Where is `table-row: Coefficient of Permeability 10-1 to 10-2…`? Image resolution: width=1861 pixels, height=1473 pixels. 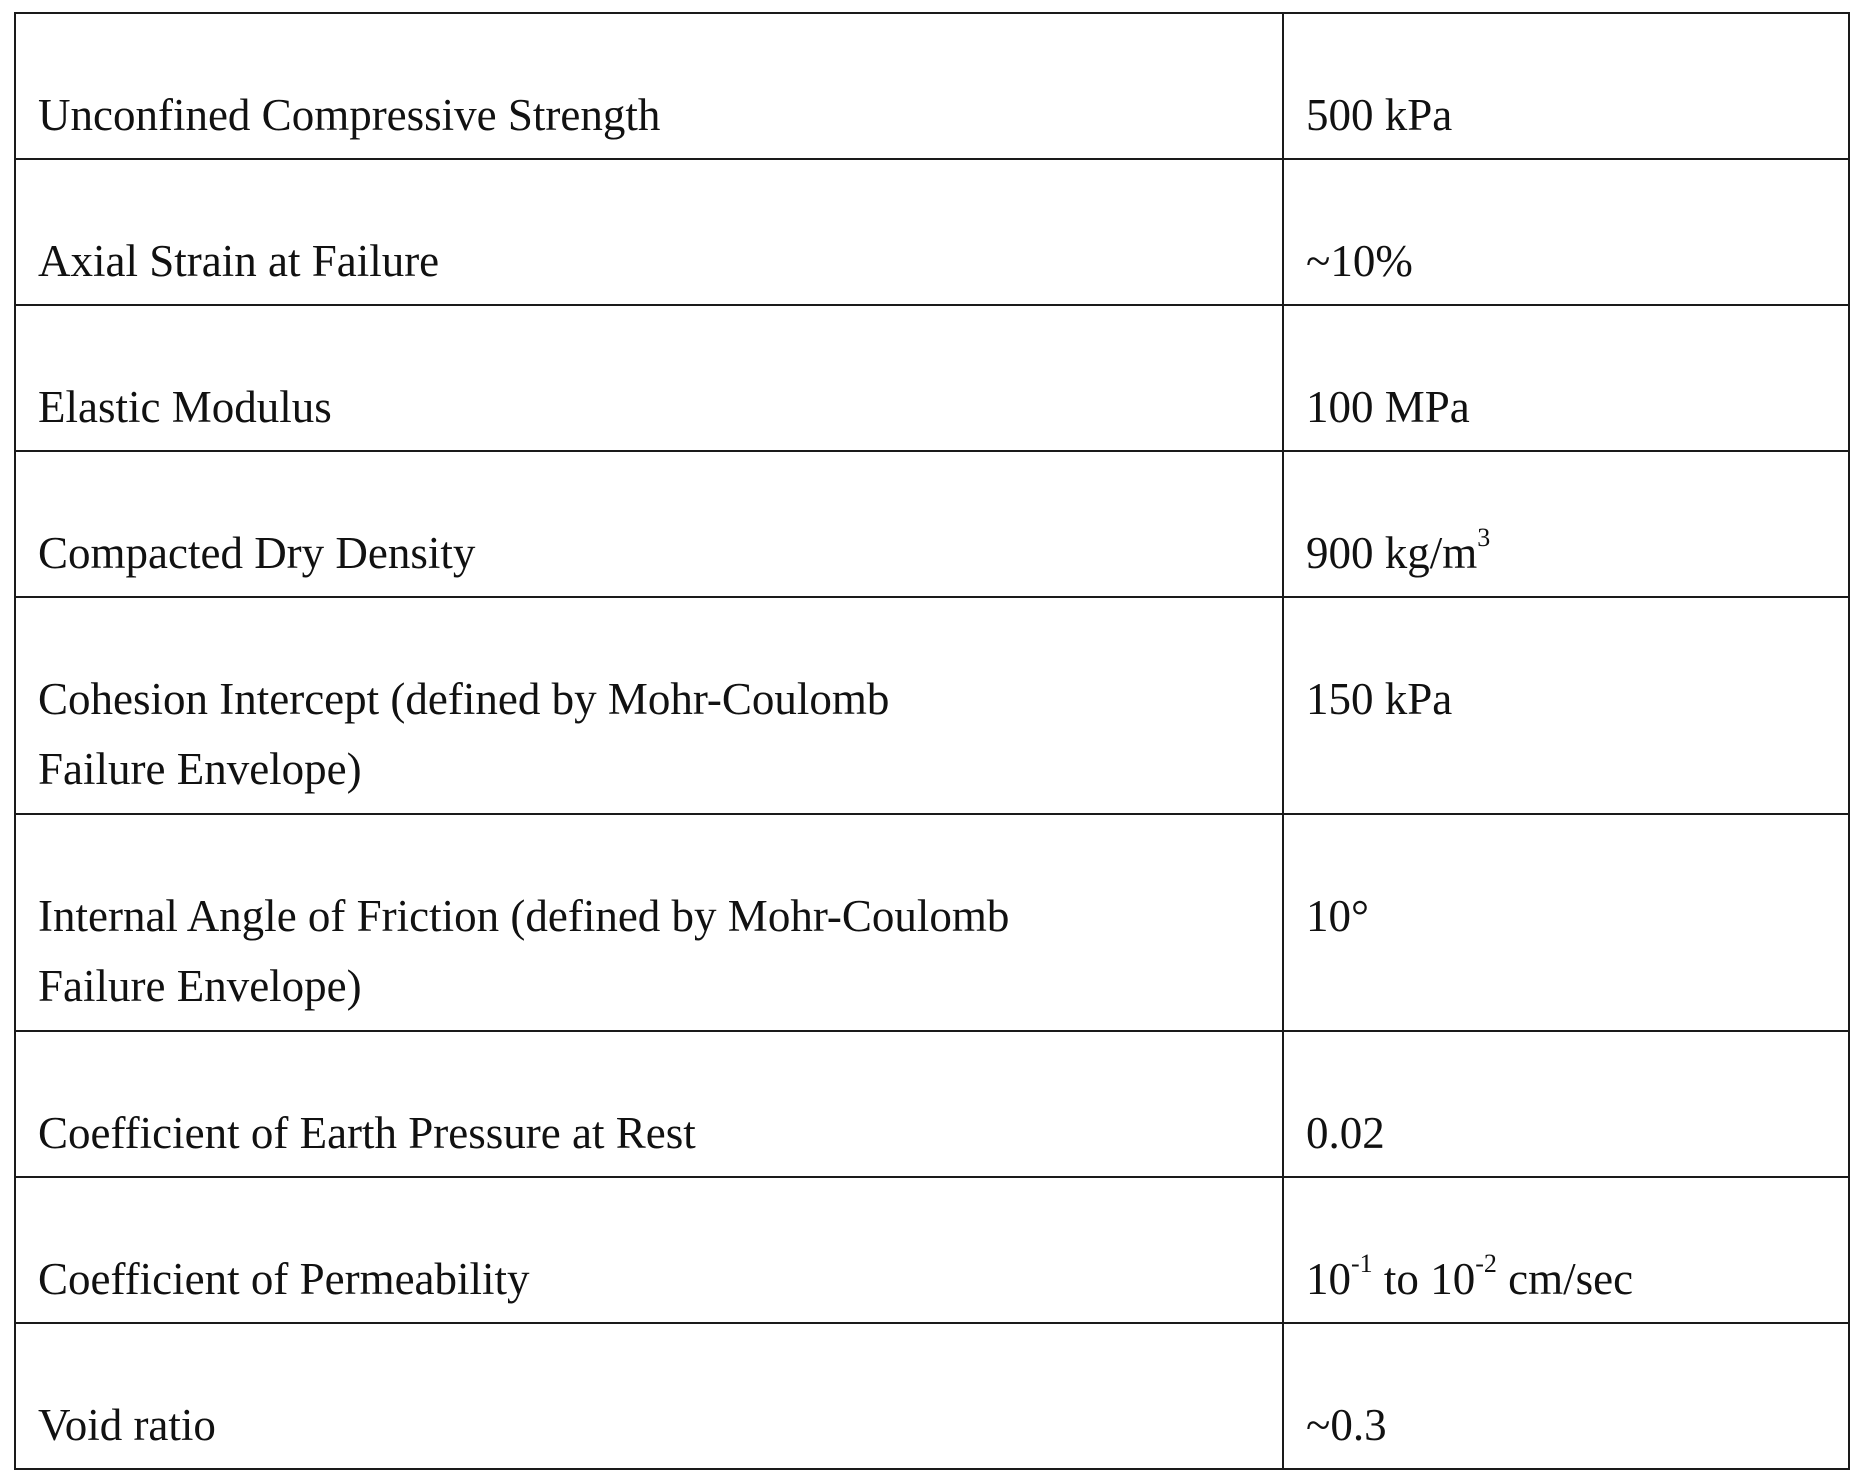
table-row: Coefficient of Permeability 10-1 to 10-2… is located at coordinates (932, 1250).